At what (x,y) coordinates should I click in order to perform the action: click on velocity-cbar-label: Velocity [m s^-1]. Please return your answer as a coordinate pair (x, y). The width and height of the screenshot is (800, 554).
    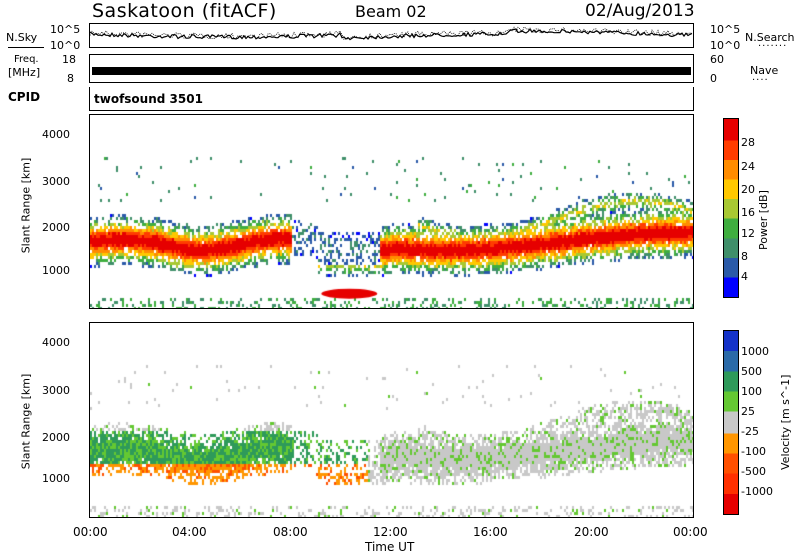
    Looking at the image, I should click on (785, 422).